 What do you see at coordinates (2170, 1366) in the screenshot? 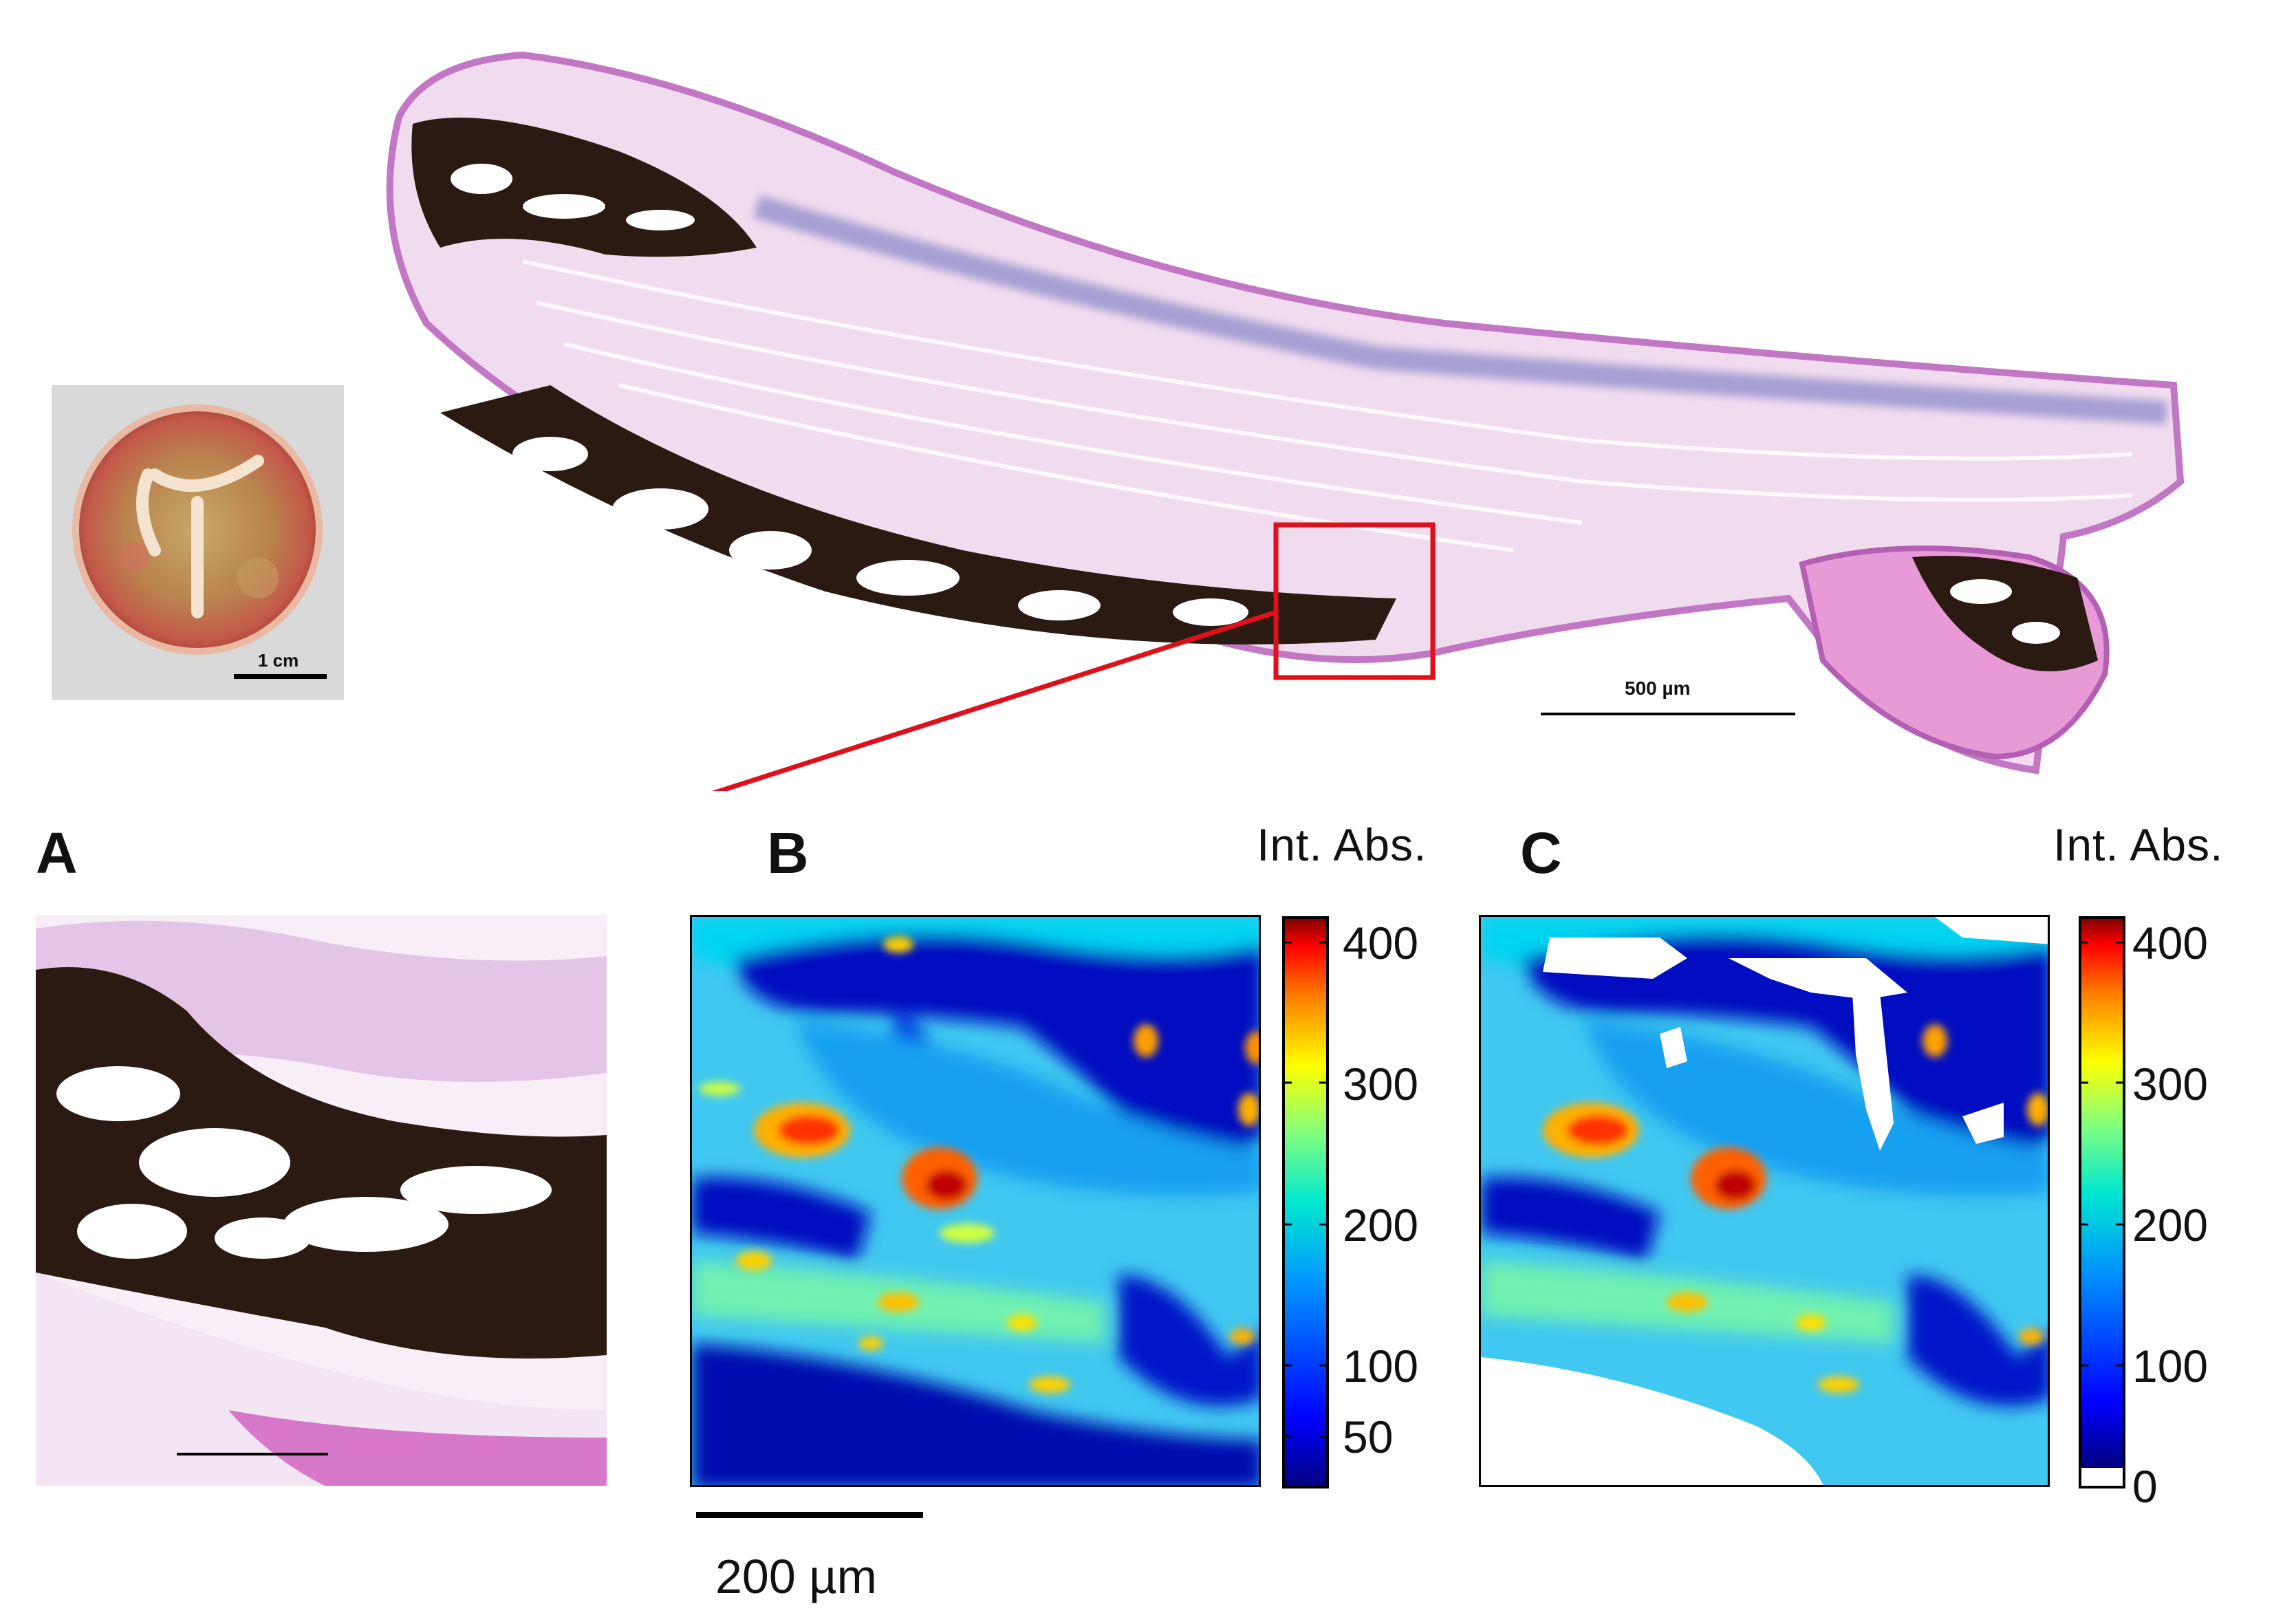
I see `panel-c-tick-100: 100` at bounding box center [2170, 1366].